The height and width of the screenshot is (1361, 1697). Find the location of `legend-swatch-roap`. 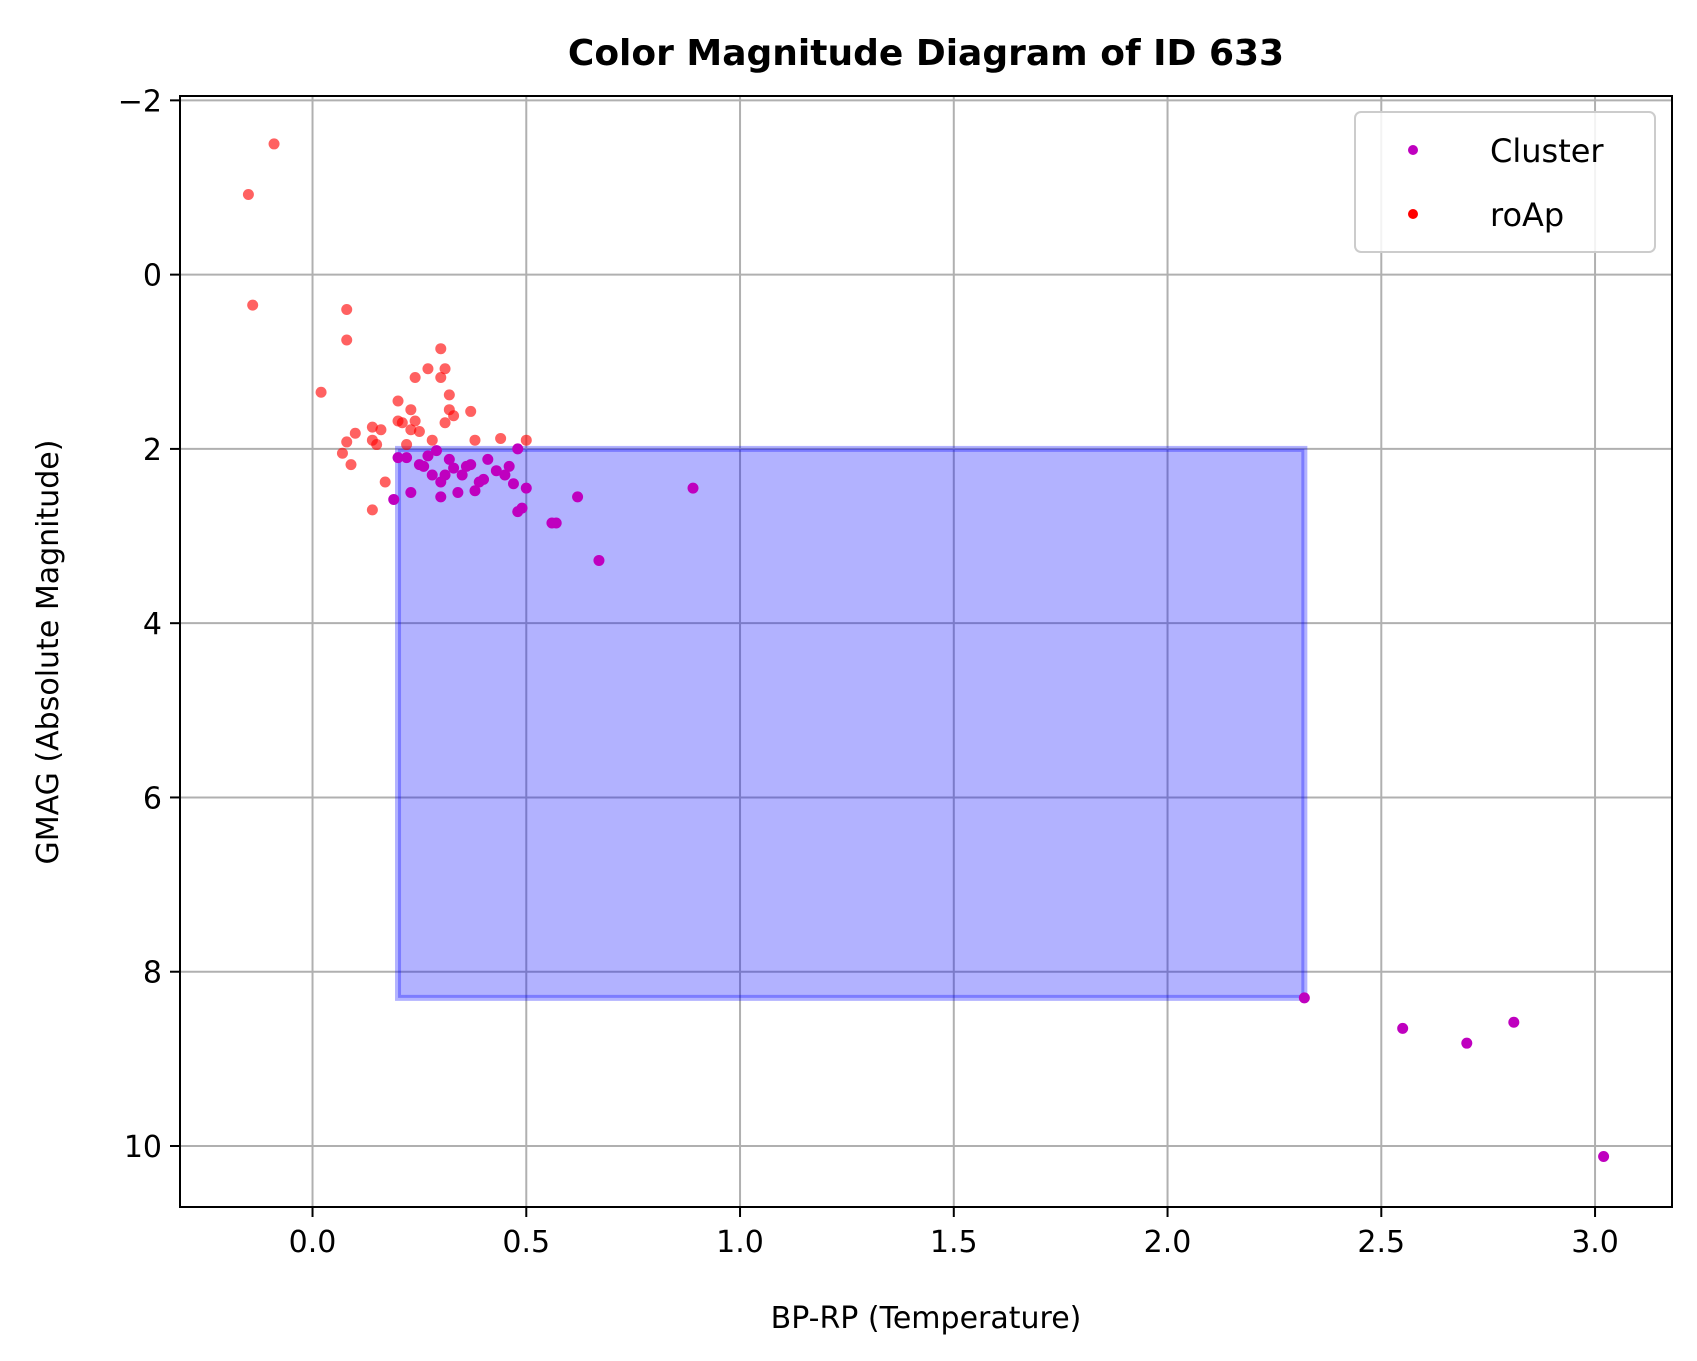

legend-swatch-roap is located at coordinates (1413, 214).